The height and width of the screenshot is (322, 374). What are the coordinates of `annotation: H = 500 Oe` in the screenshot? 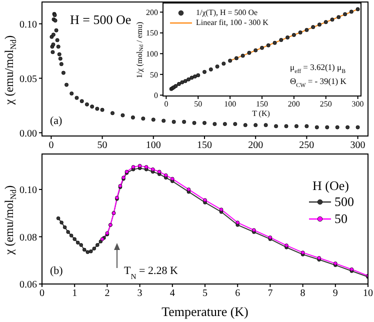 It's located at (101, 19).